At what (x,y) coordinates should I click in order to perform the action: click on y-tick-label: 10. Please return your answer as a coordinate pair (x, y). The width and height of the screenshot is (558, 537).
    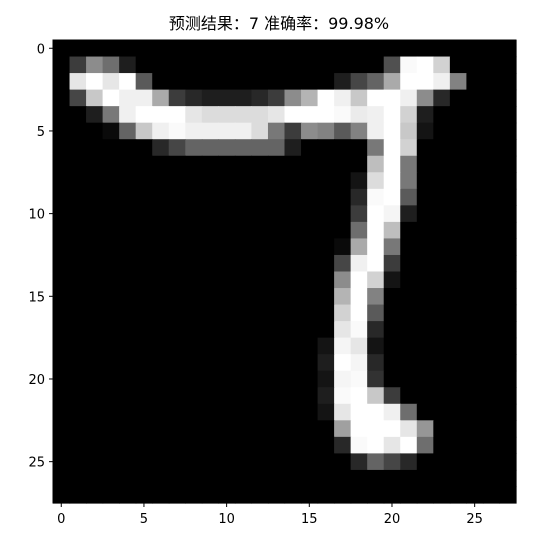
    Looking at the image, I should click on (36, 215).